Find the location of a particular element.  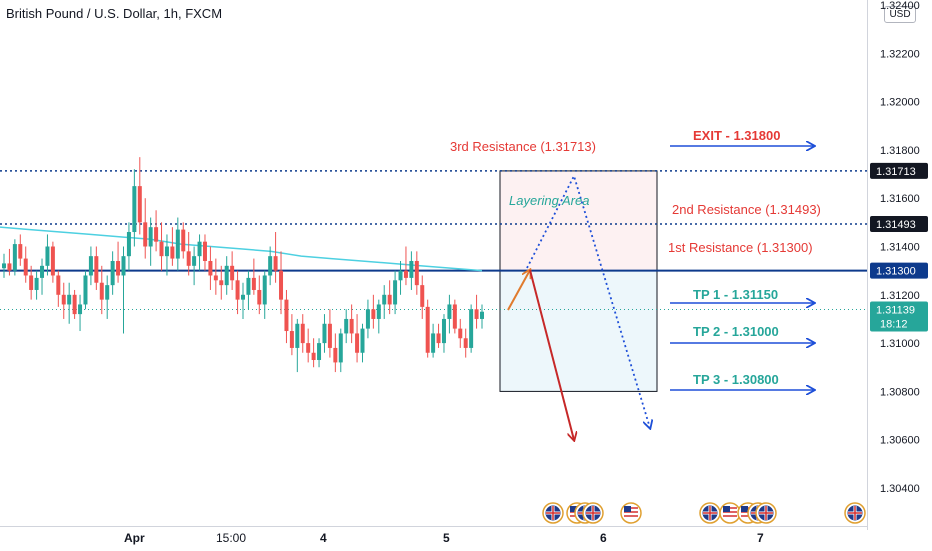

layering-area-label: Layering Area is located at coordinates (549, 200).